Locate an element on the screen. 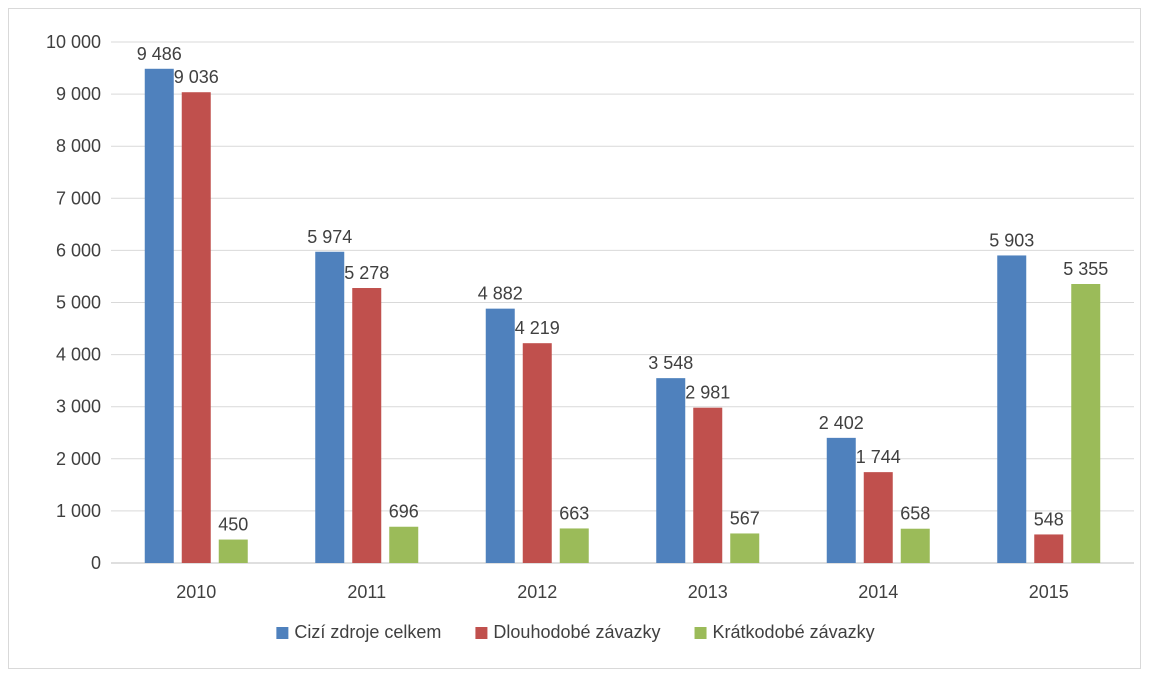 The height and width of the screenshot is (677, 1149). data-label: 548 is located at coordinates (1049, 519).